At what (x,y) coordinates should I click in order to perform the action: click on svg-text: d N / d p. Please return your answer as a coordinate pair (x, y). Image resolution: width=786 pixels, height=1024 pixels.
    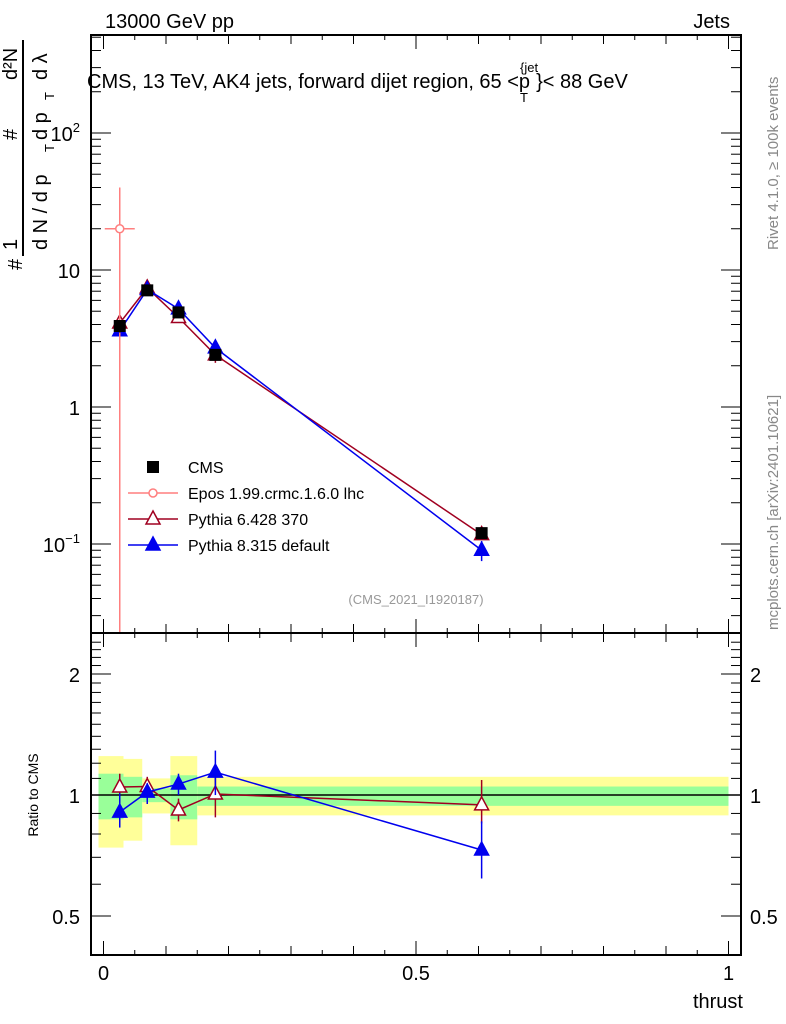
    Looking at the image, I should click on (41, 212).